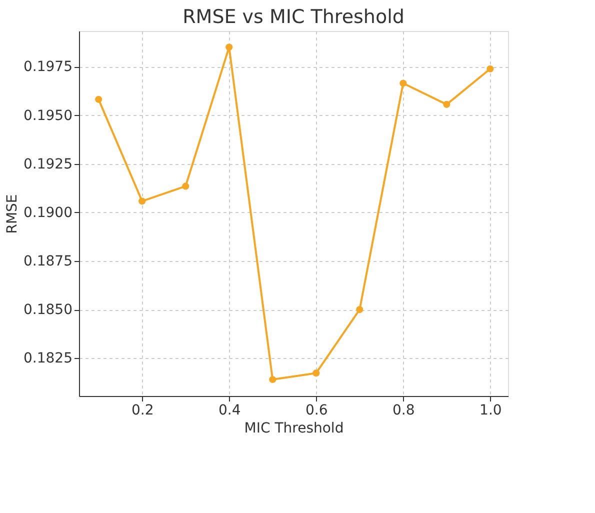 The image size is (595, 513). What do you see at coordinates (48, 212) in the screenshot?
I see `y-tick-label: 0.1900` at bounding box center [48, 212].